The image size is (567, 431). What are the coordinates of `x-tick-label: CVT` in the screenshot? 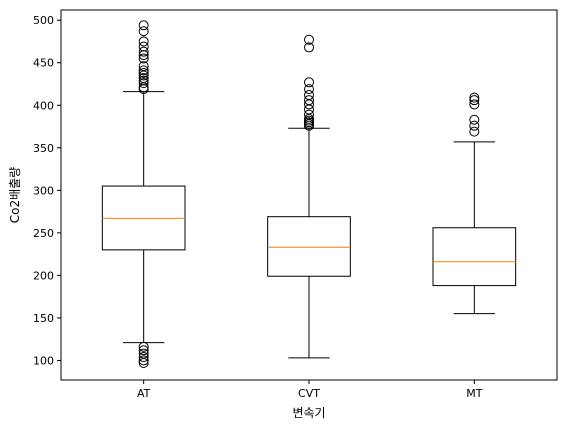 It's located at (309, 393).